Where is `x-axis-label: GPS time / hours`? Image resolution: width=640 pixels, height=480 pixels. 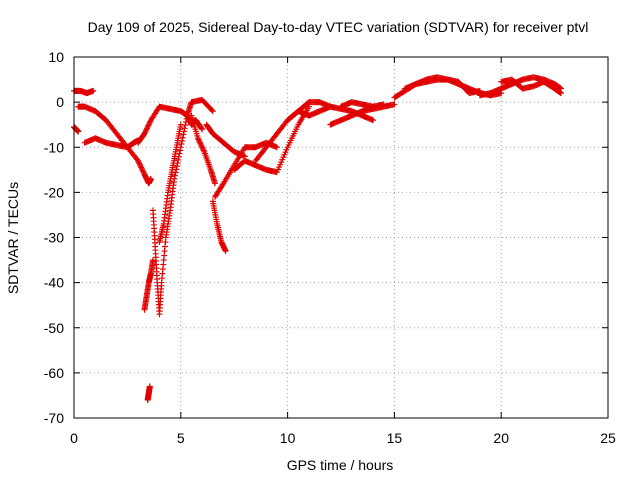
x-axis-label: GPS time / hours is located at coordinates (340, 465).